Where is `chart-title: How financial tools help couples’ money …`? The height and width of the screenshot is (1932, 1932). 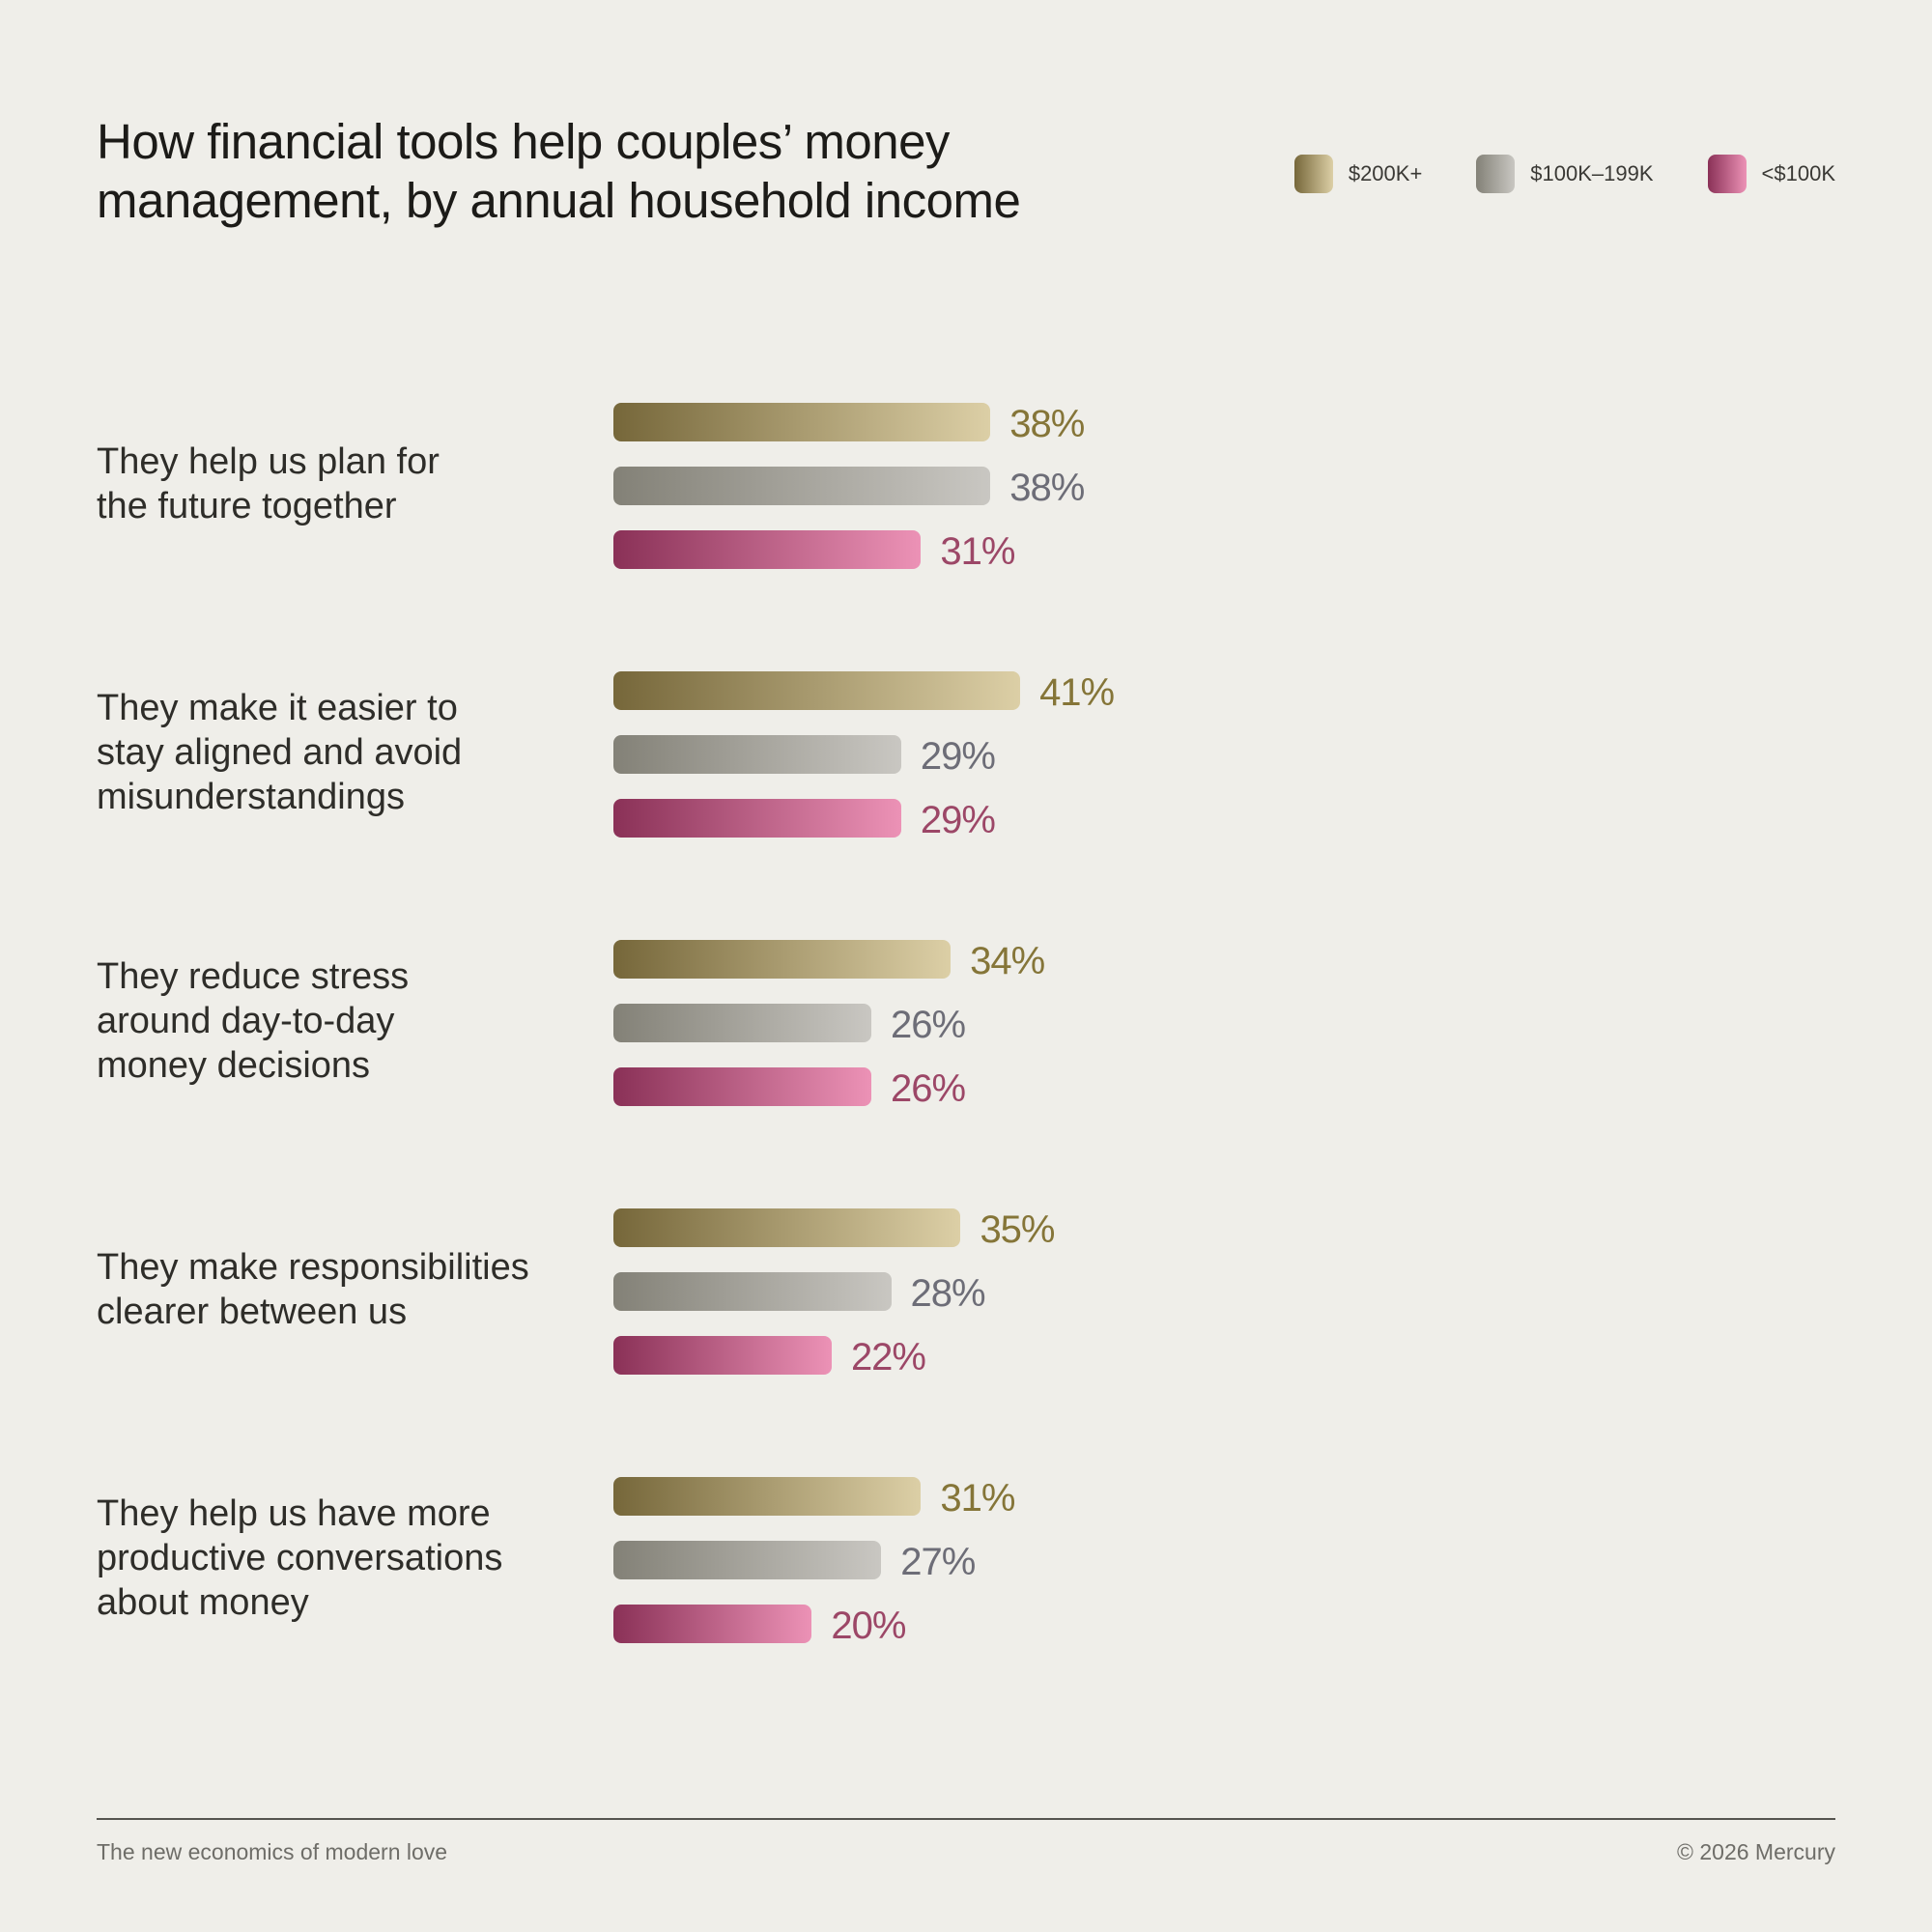
chart-title: How financial tools help couples’ money … is located at coordinates (559, 171).